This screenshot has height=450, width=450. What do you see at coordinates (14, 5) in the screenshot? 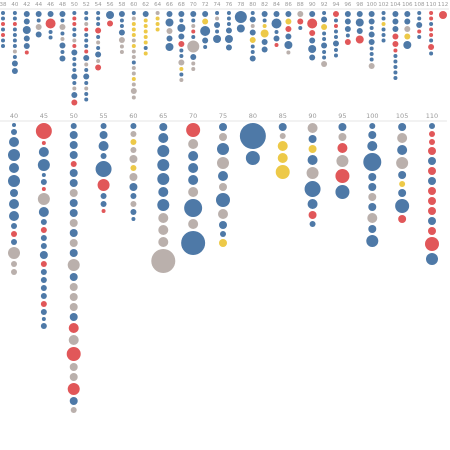
I see `x-tick-label: 40` at bounding box center [14, 5].